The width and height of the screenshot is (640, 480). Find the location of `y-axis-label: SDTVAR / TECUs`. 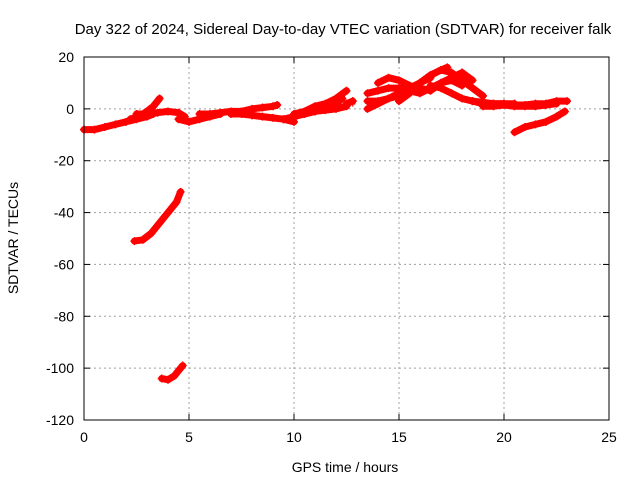

y-axis-label: SDTVAR / TECUs is located at coordinates (13, 238).